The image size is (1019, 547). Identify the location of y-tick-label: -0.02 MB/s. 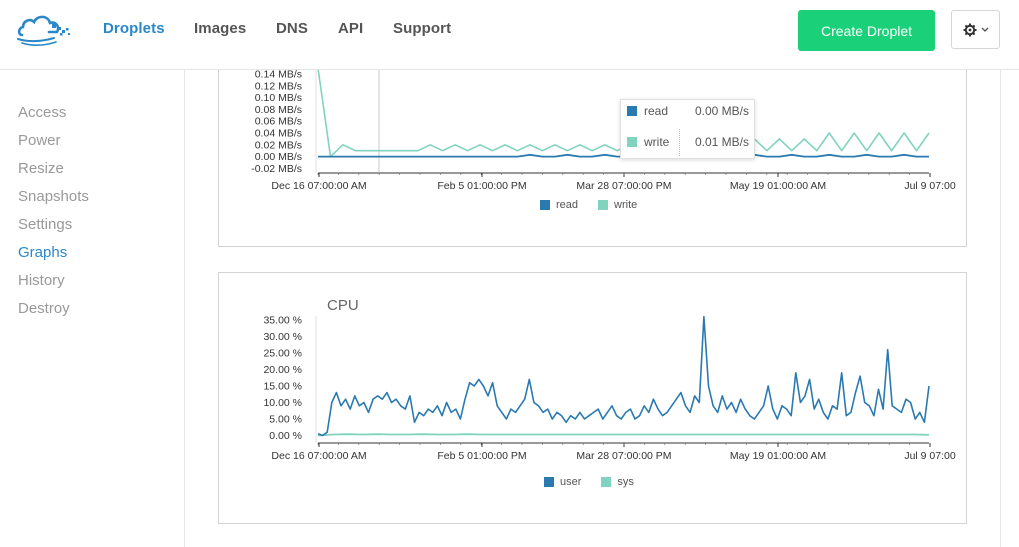
(276, 169).